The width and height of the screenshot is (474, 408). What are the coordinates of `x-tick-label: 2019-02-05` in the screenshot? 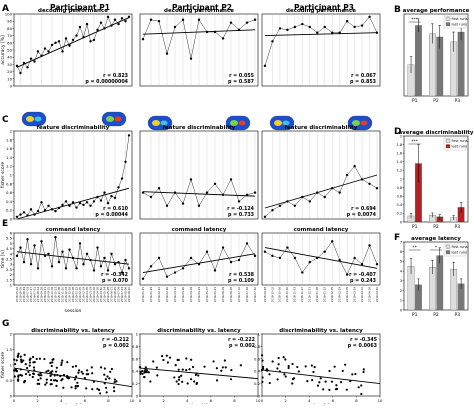 It's located at (80, 294).